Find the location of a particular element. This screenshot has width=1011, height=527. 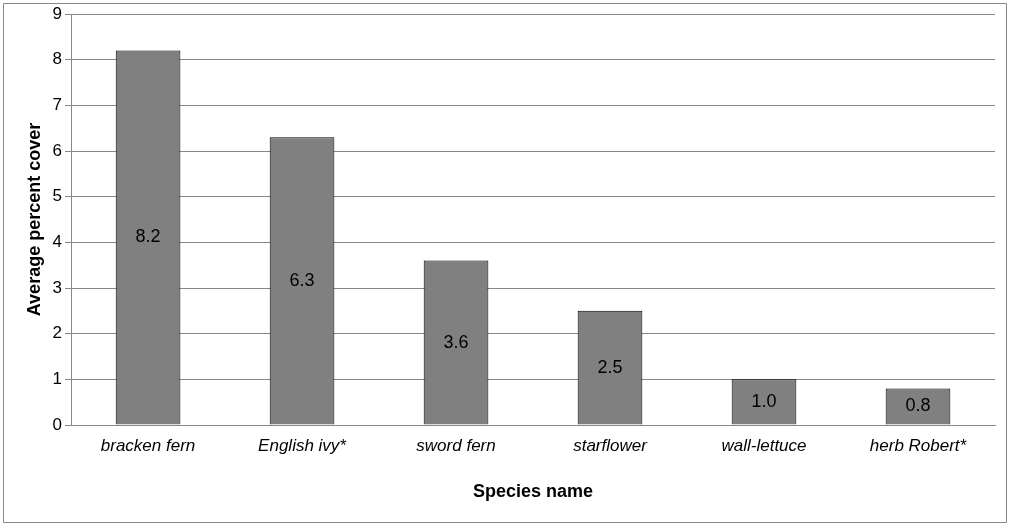

y-axis-title: Average percent cover is located at coordinates (33, 219).